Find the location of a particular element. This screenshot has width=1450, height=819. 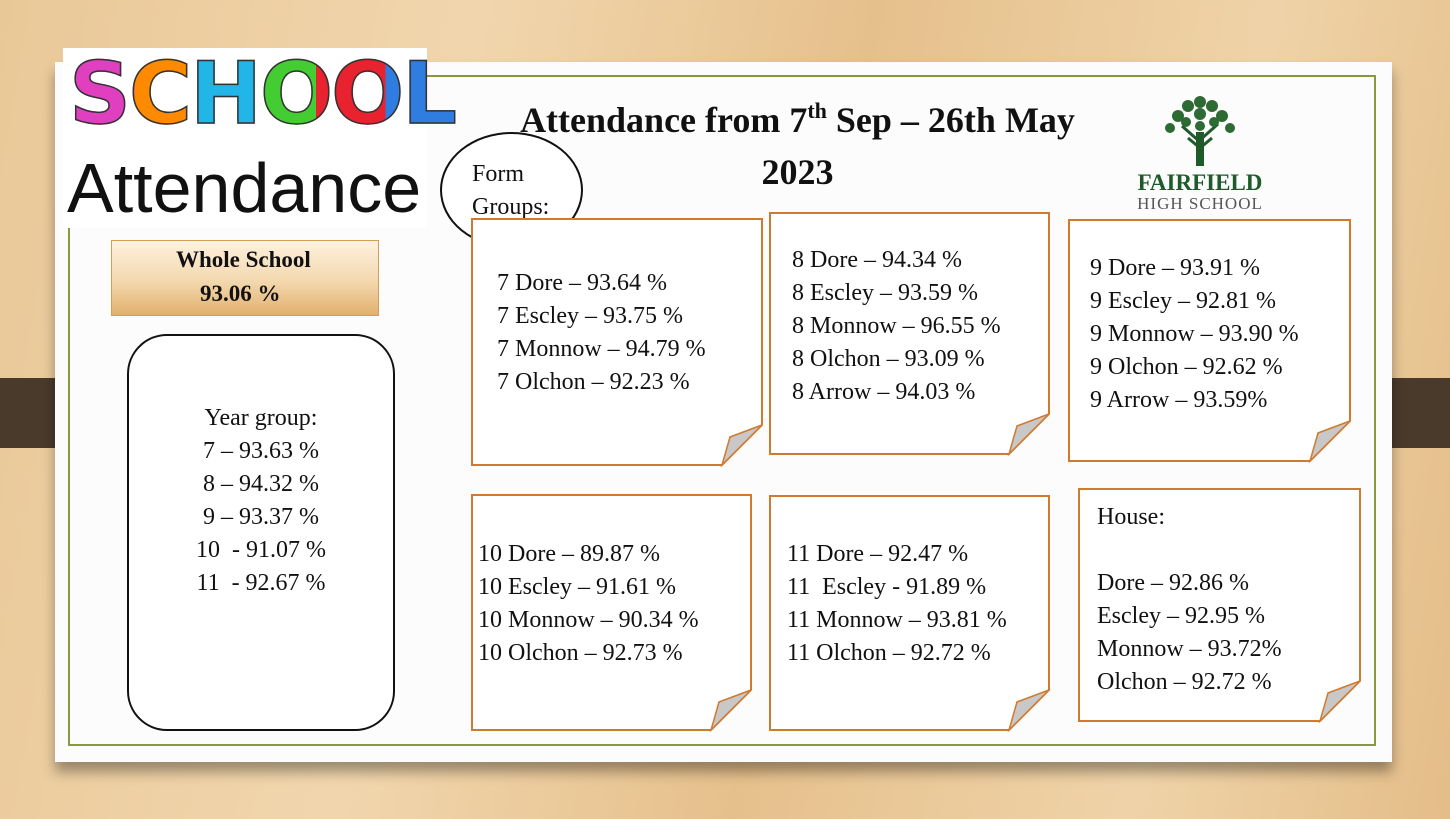

note-line: 9 Dore – 93.91 % is located at coordinates (1175, 268).